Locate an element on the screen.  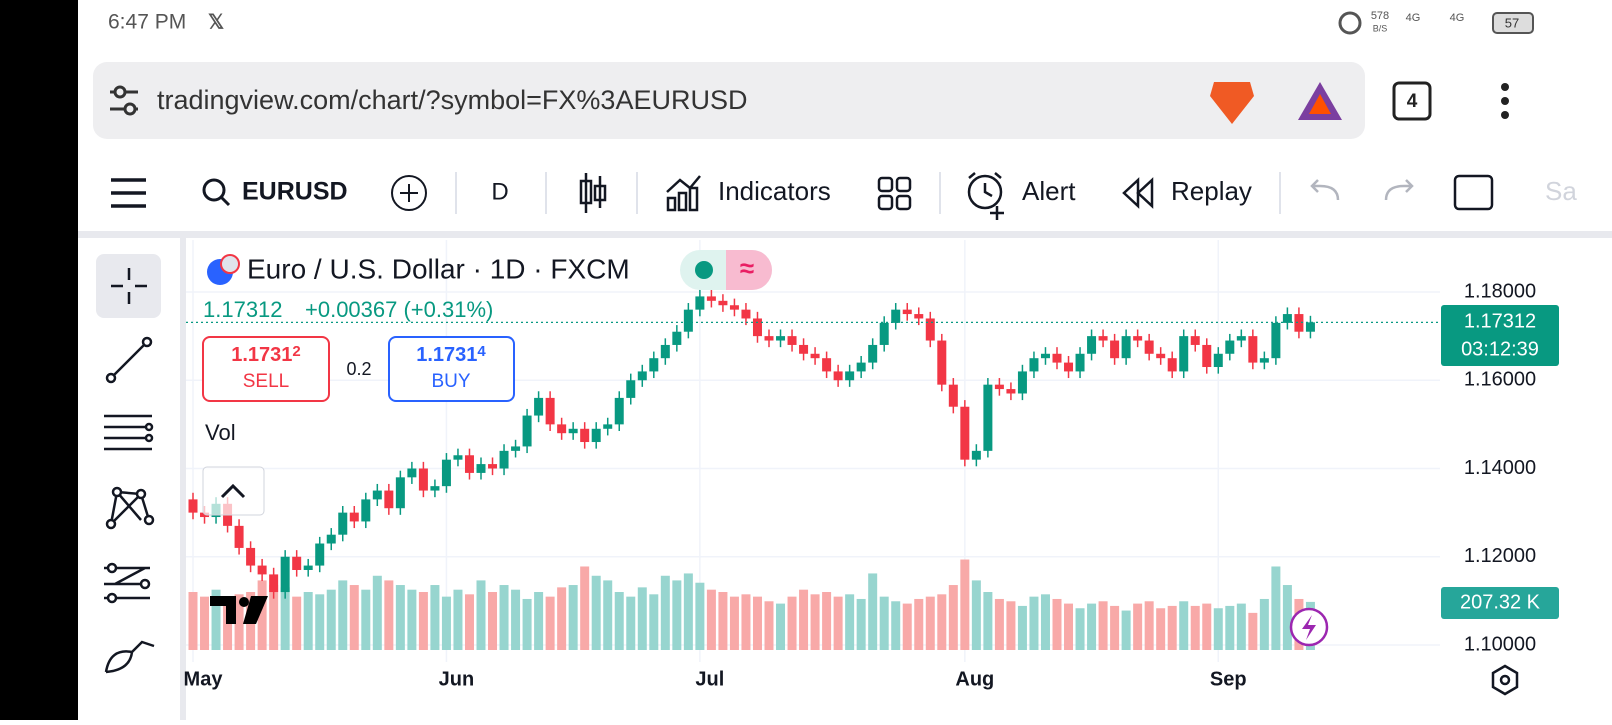
plus is located at coordinates (409, 193).